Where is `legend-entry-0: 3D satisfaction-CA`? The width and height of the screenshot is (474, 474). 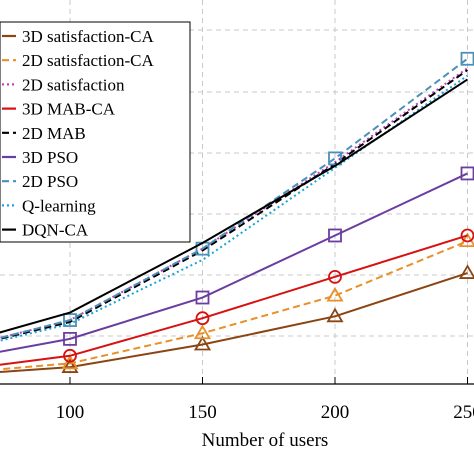 legend-entry-0: 3D satisfaction-CA is located at coordinates (78, 36).